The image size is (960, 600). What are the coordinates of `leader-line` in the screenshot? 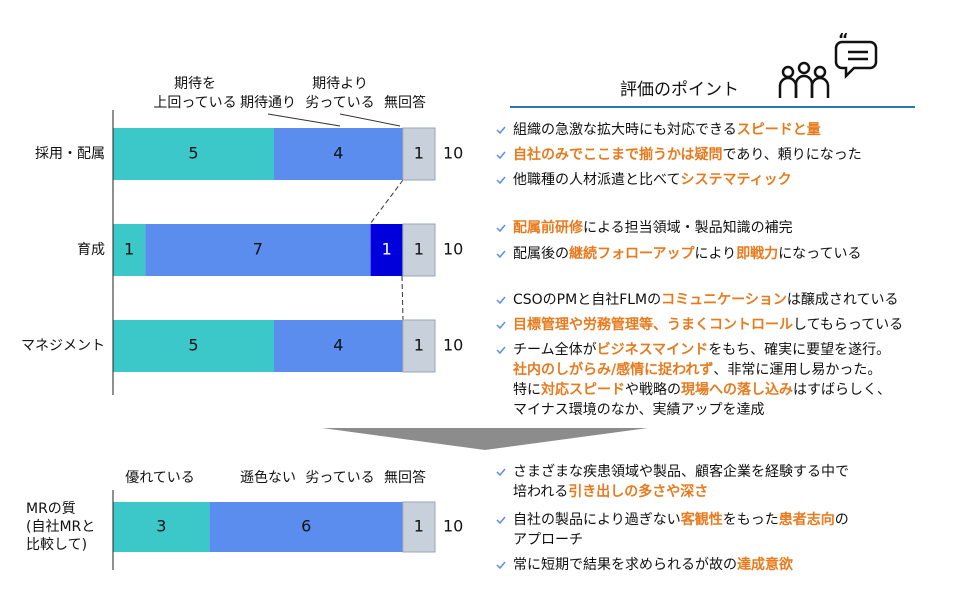 It's located at (370, 120).